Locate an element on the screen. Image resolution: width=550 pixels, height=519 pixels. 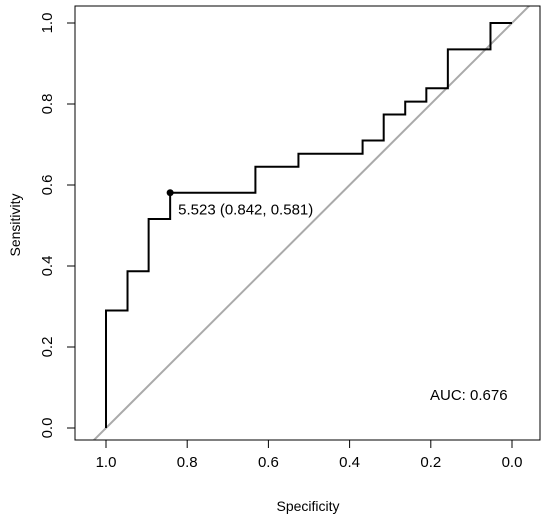
x-tick-label: 0.0 is located at coordinates (512, 462).